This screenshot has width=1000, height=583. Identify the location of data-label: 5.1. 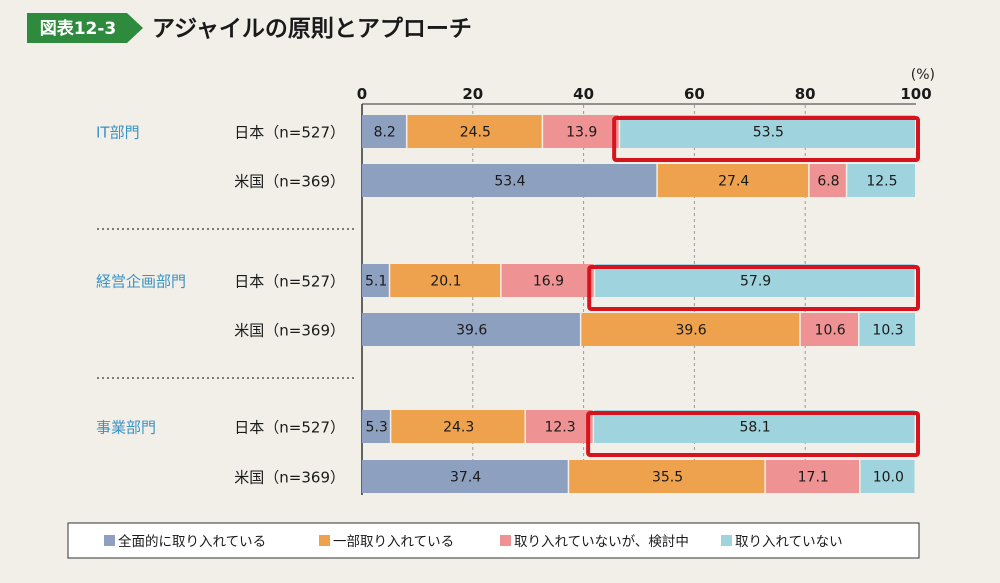
(376, 282).